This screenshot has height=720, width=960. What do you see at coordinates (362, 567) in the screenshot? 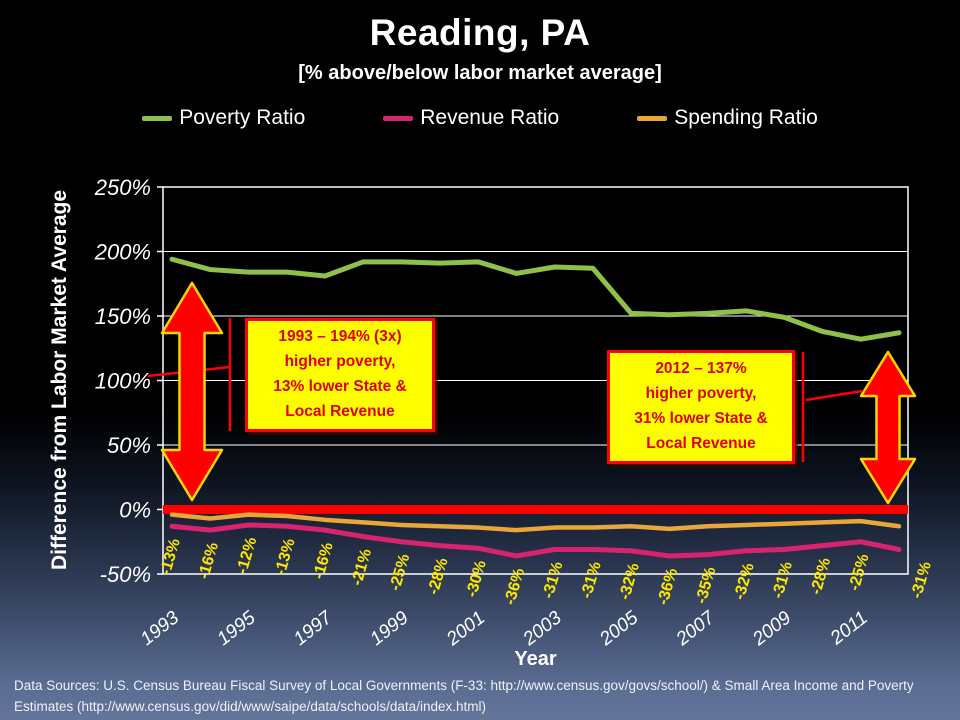
I see `data-label: -21%` at bounding box center [362, 567].